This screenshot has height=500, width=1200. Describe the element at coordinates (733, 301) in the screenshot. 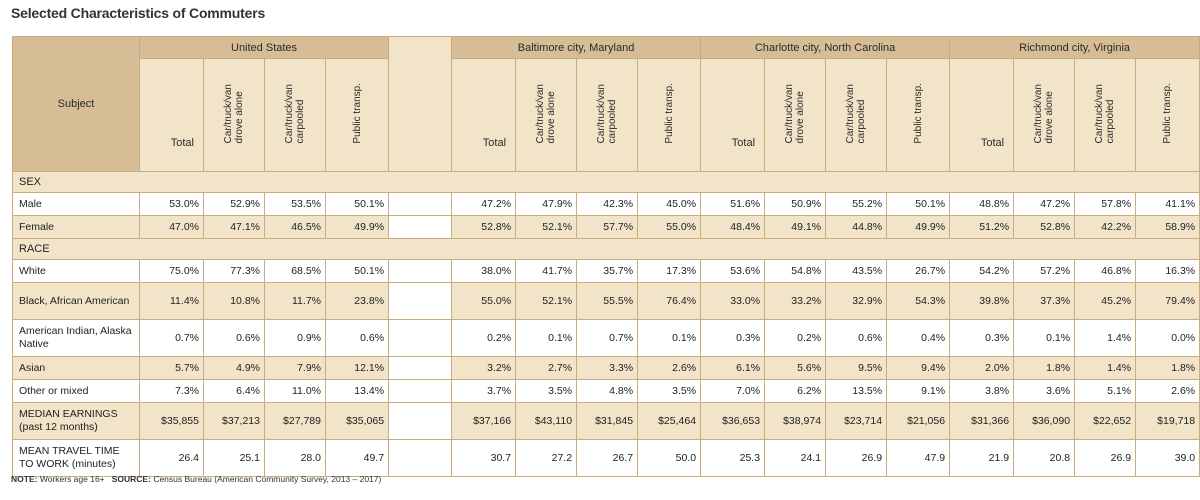

I see `table-cell: 33.0%` at that location.